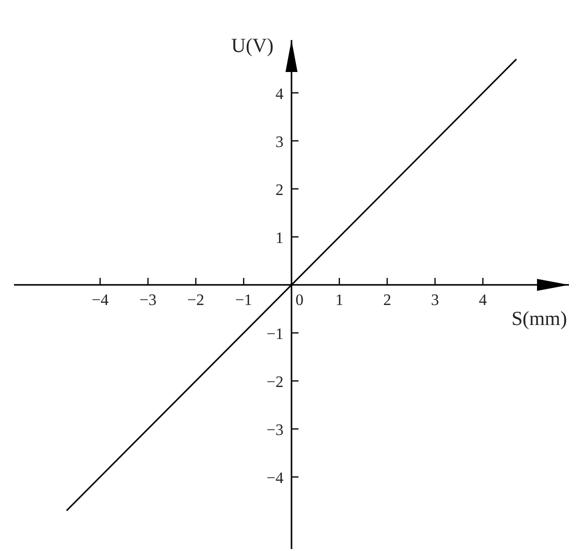 Image resolution: width=579 pixels, height=551 pixels. I want to click on x-tick-label: −1, so click(243, 300).